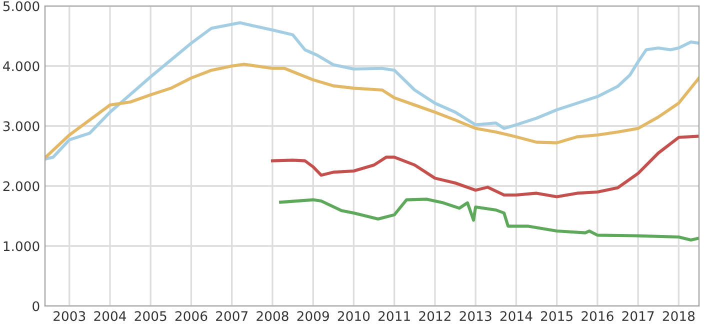 This screenshot has height=324, width=711. I want to click on x-tick-label: 2016, so click(598, 316).